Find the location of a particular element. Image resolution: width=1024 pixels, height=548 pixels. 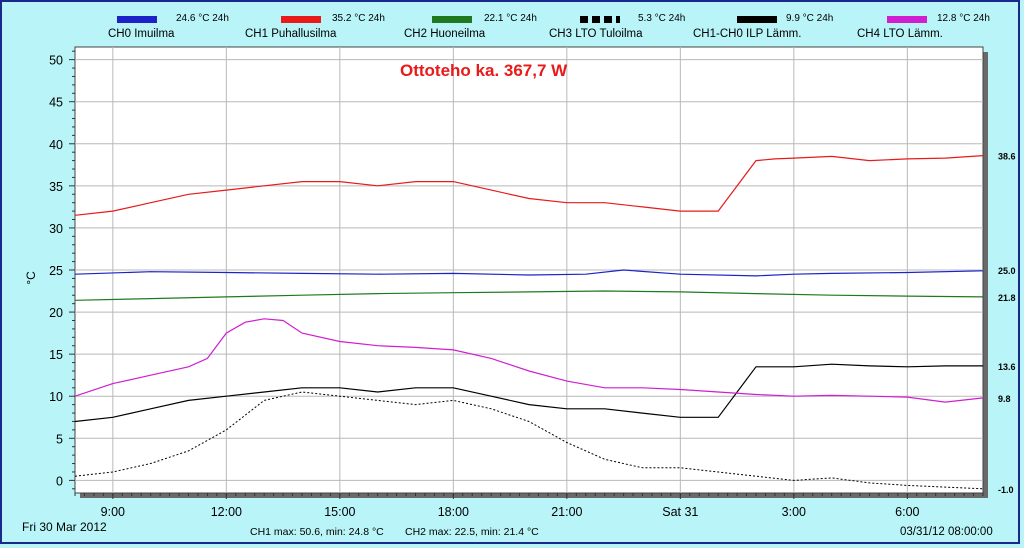

end-values: 38.6 25.0 21.8 13.6 9.8 -1.0 is located at coordinates (1007, 323).